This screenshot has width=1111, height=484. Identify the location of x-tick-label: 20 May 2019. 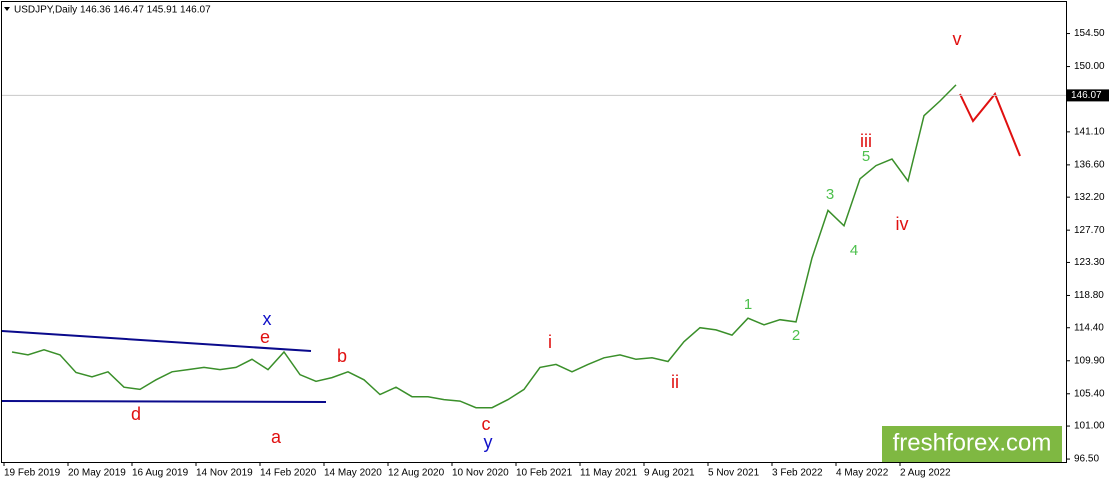
(97, 473).